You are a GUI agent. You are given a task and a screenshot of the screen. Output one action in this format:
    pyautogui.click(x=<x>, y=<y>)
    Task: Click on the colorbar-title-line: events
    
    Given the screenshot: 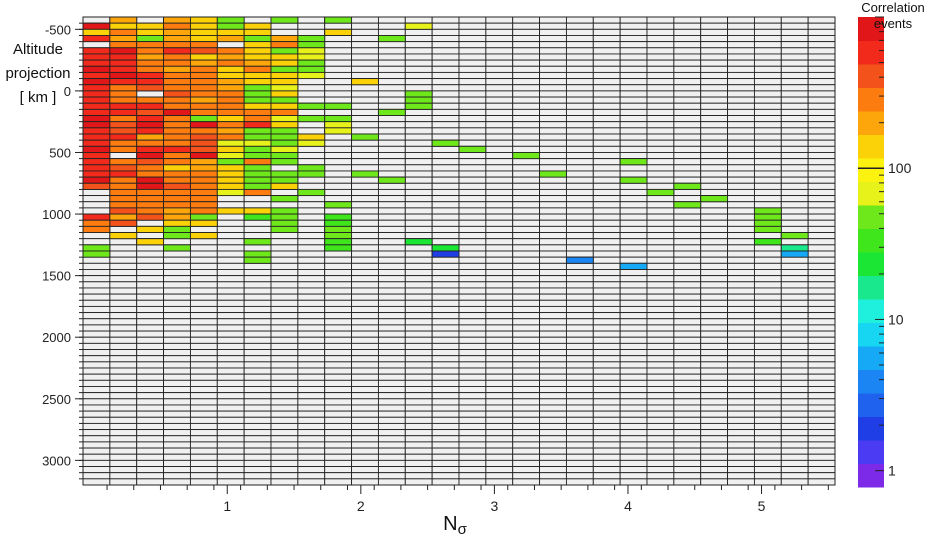 What is the action you would take?
    pyautogui.click(x=893, y=23)
    